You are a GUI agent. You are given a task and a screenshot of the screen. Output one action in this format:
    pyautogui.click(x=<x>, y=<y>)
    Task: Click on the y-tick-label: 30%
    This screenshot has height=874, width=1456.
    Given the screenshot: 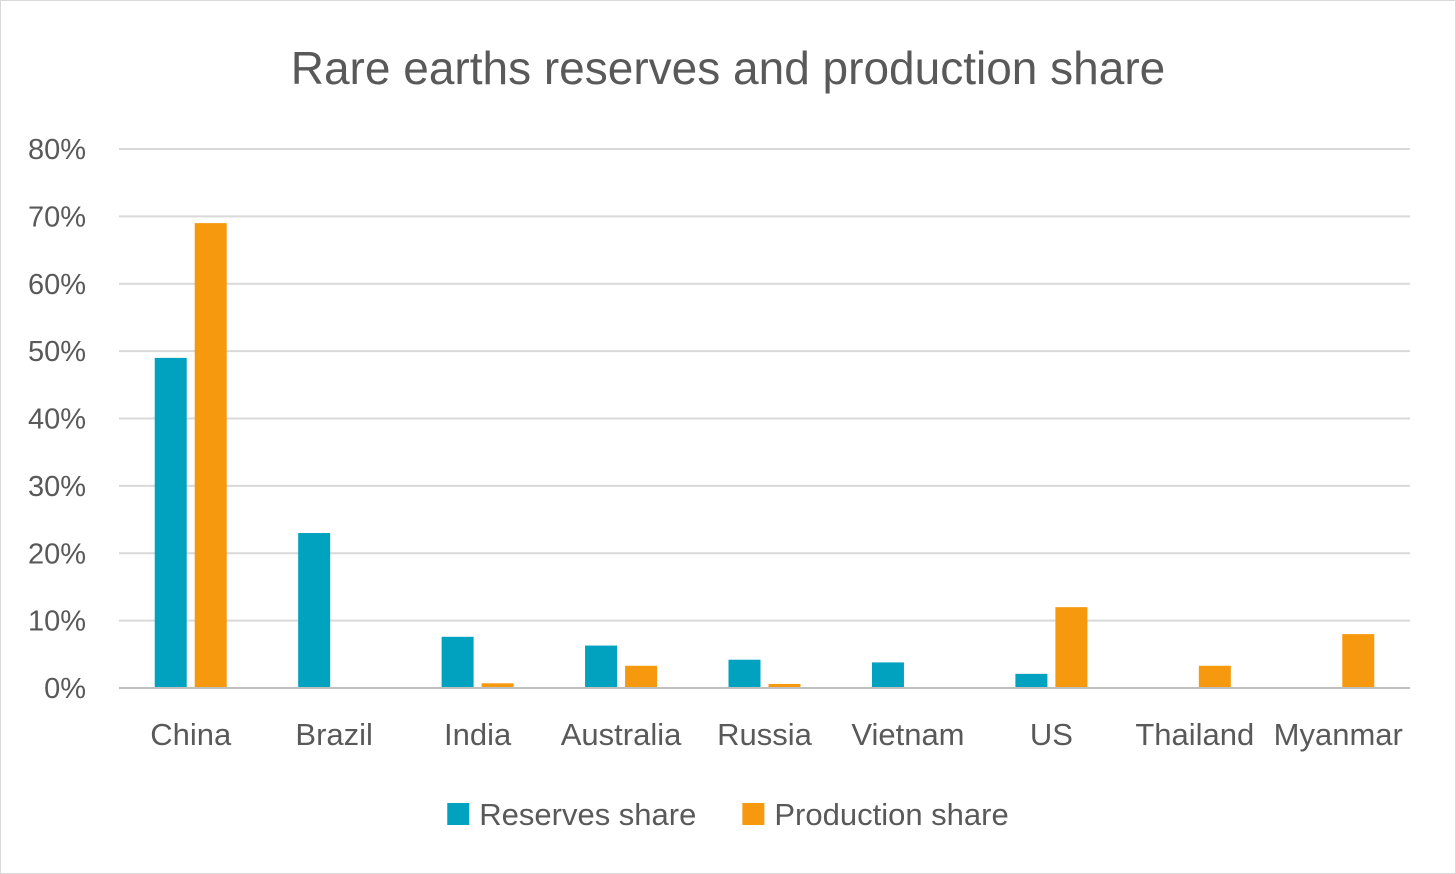 What is the action you would take?
    pyautogui.click(x=57, y=487)
    